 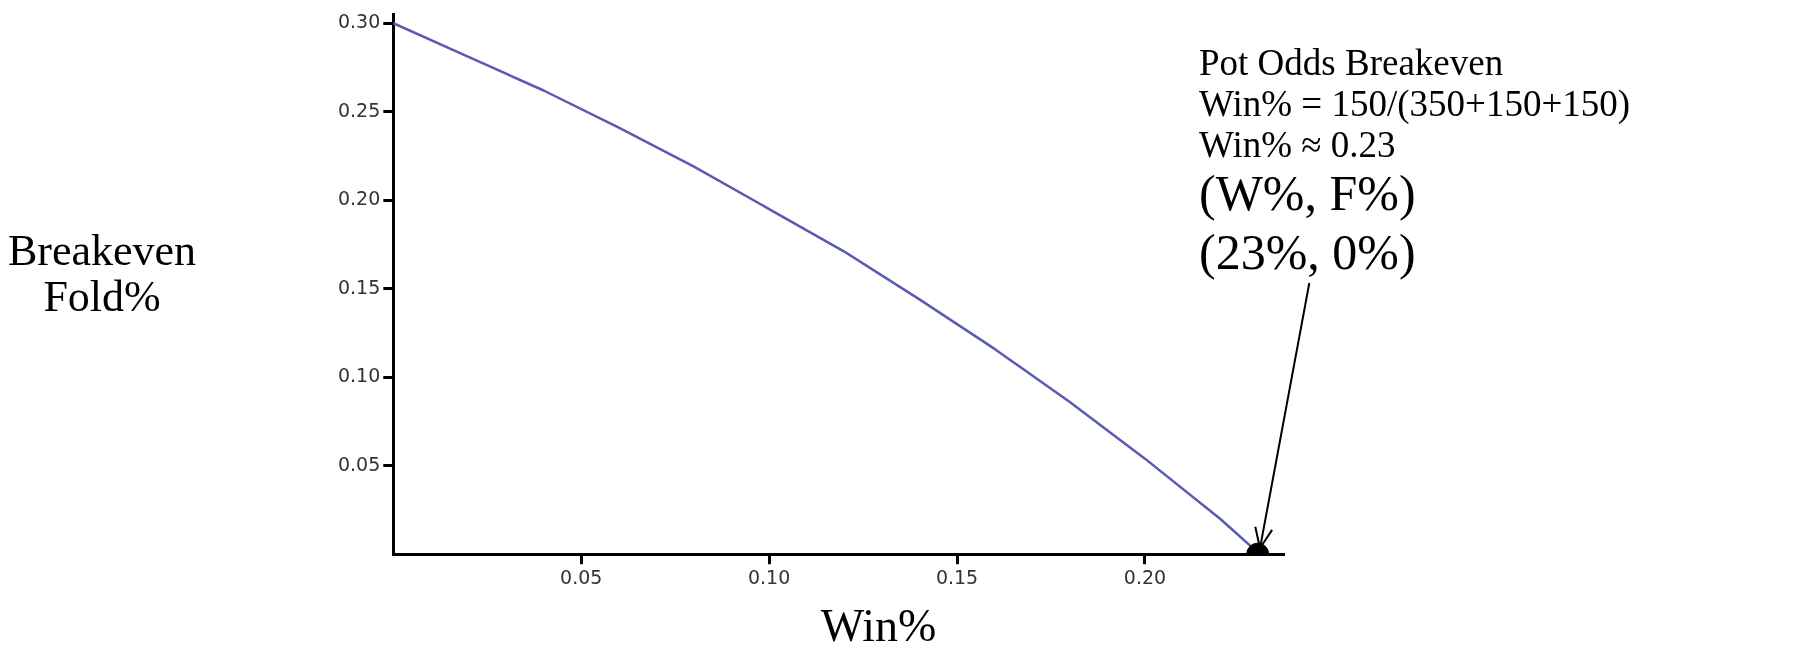 What do you see at coordinates (769, 576) in the screenshot?
I see `x-tick-label: 0.10` at bounding box center [769, 576].